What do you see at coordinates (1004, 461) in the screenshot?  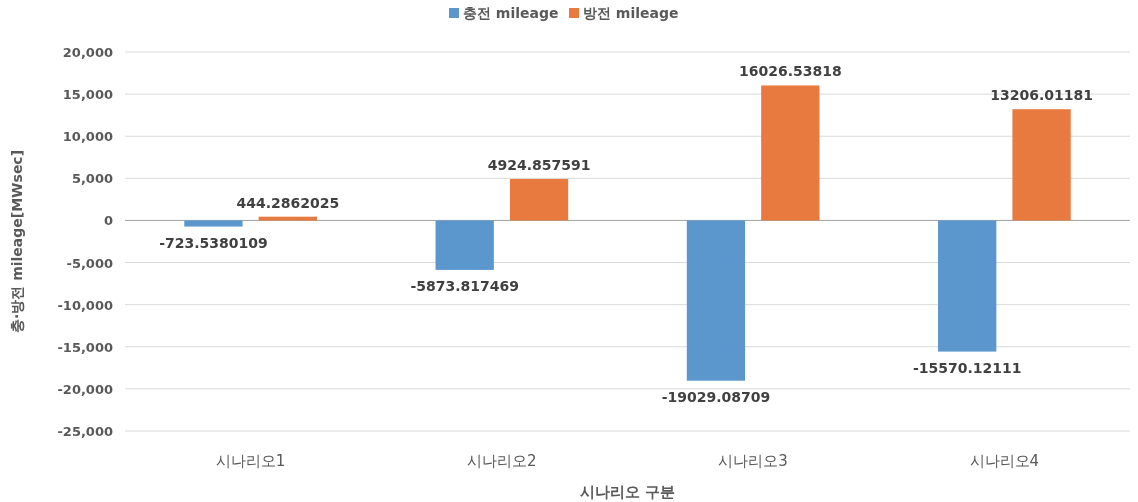 I see `x-tick-label: 시나리오4` at bounding box center [1004, 461].